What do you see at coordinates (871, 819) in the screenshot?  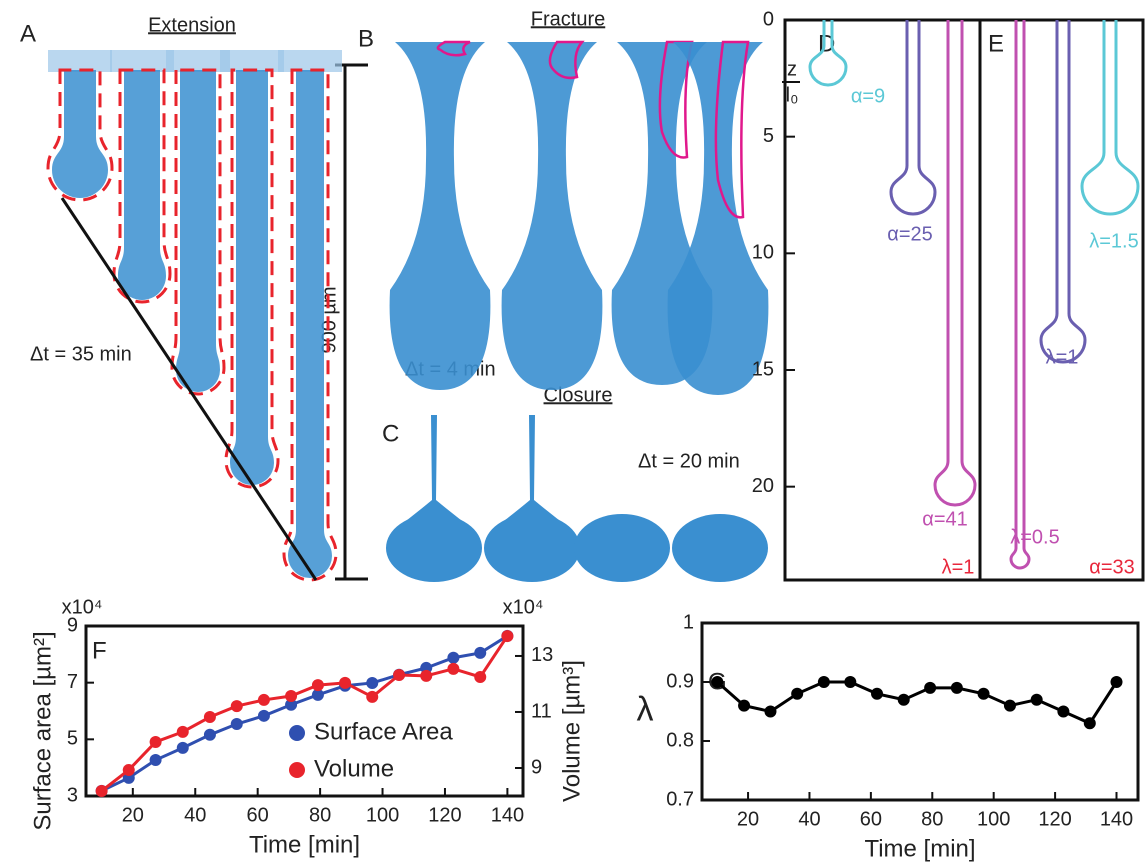 I see `x-tick-label: 60` at bounding box center [871, 819].